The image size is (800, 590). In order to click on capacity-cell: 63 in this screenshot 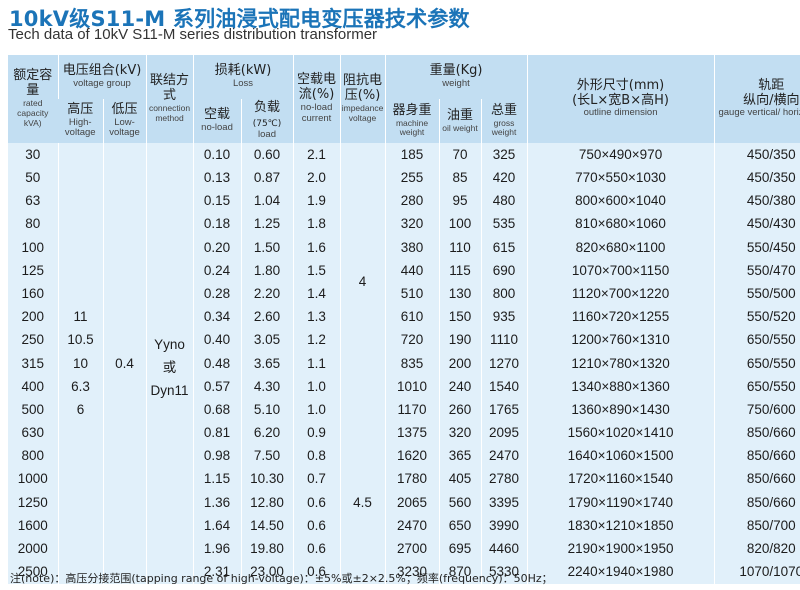, I will do `click(33, 201)`.